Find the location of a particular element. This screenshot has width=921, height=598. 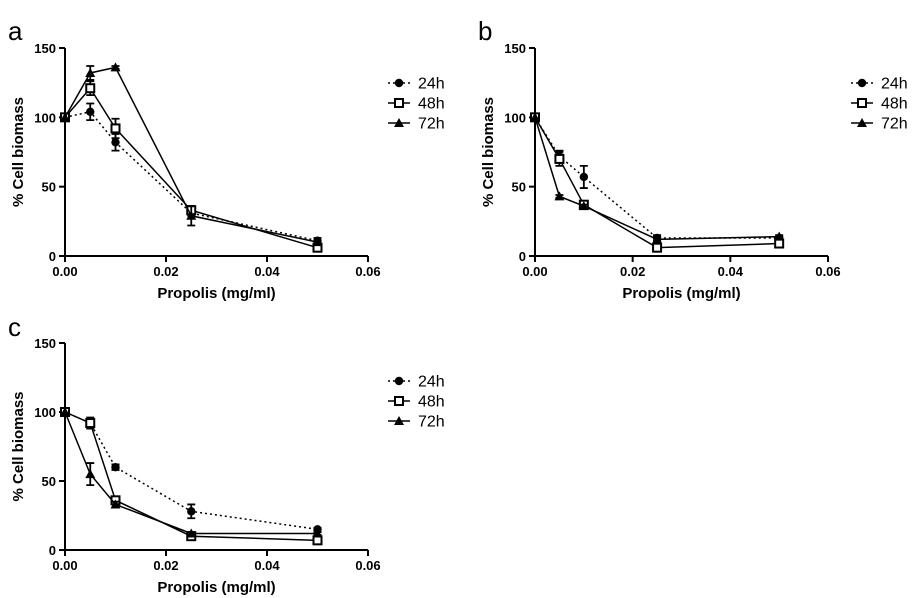

panel-letter: b is located at coordinates (485, 31).